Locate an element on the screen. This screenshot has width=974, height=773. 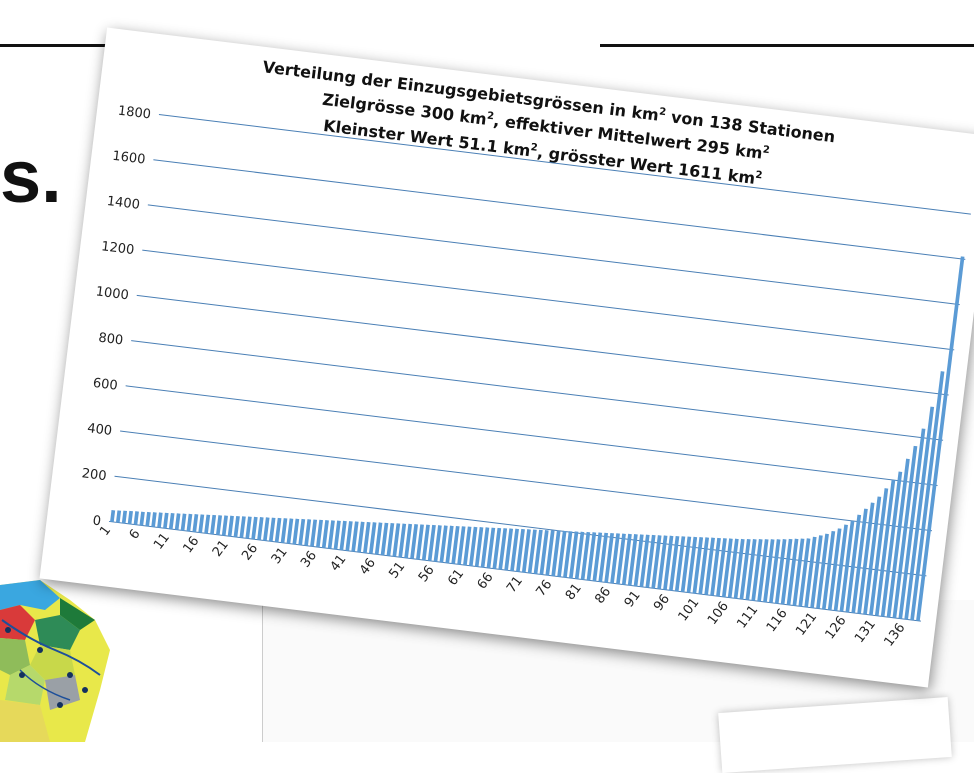
y-tick-label: 600 is located at coordinates (105, 385).